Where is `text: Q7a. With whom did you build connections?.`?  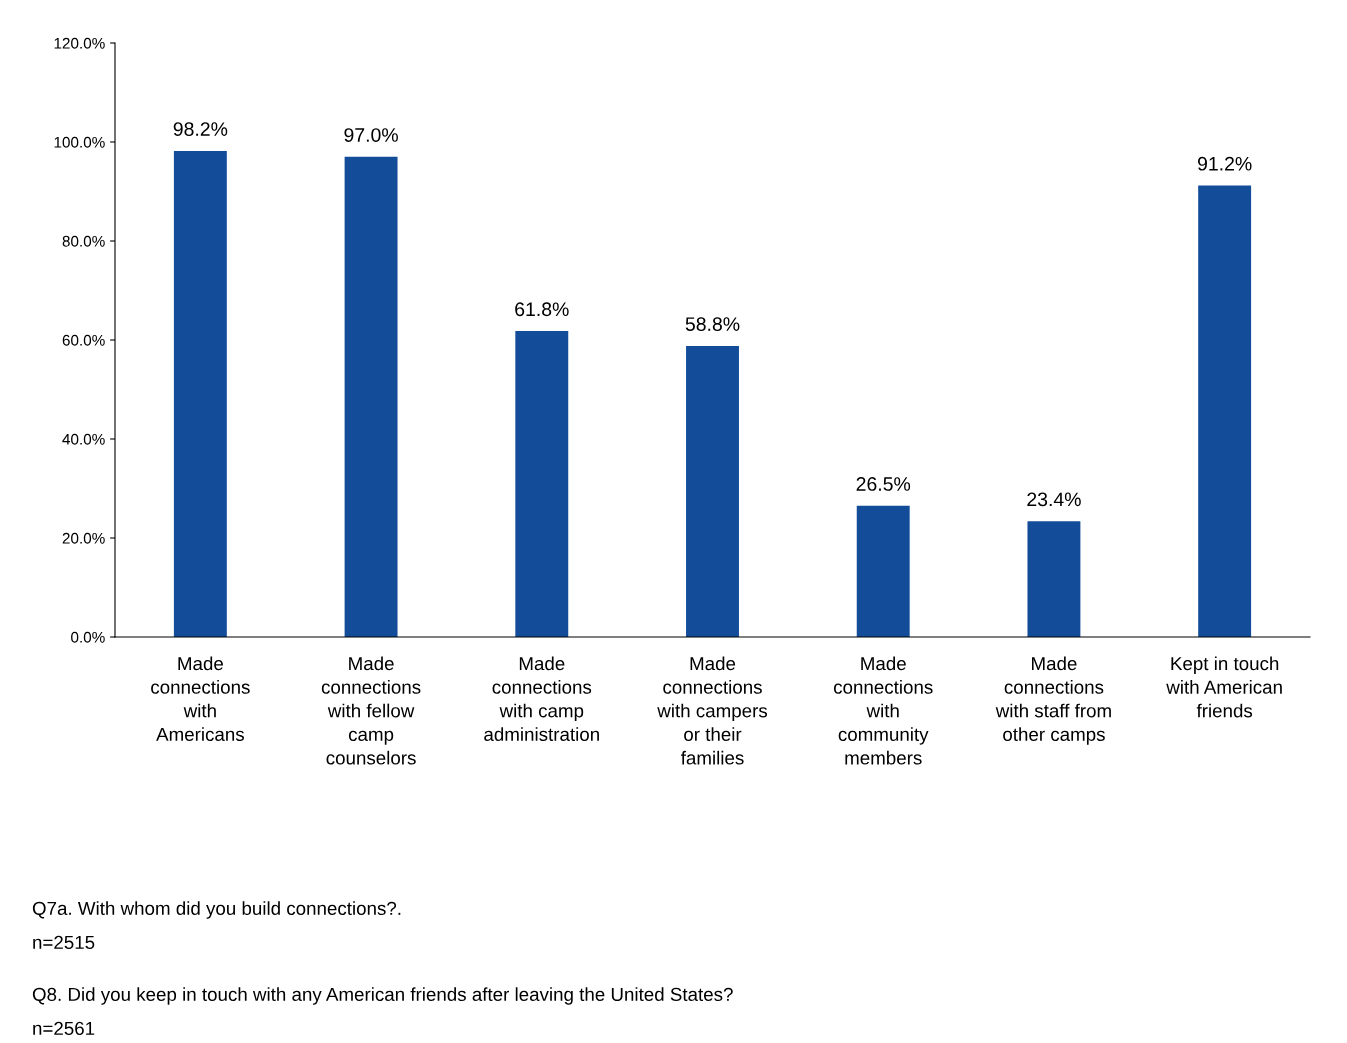 text: Q7a. With whom did you build connections?. is located at coordinates (216, 910).